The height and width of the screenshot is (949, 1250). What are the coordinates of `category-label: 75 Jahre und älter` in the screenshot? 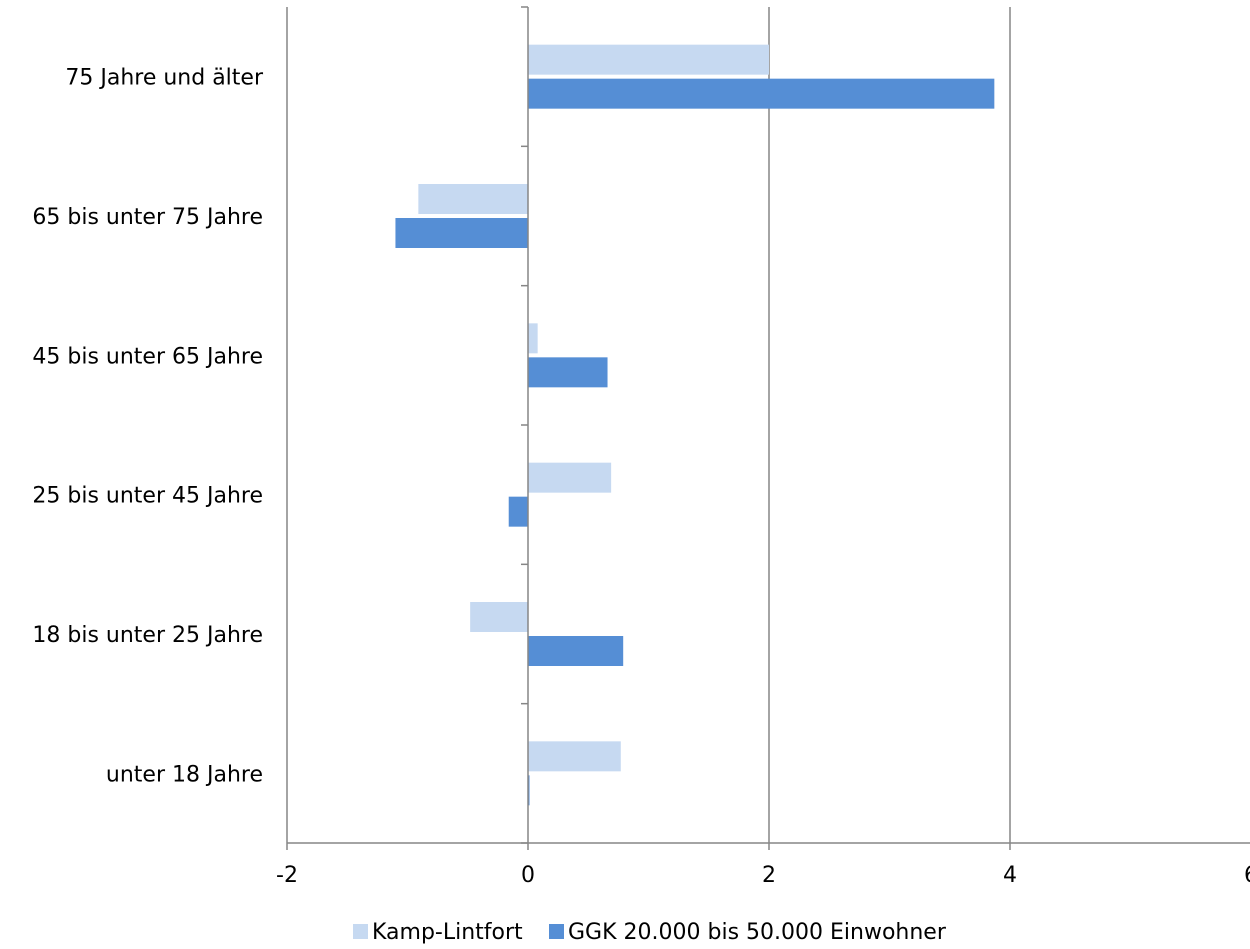 It's located at (164, 78).